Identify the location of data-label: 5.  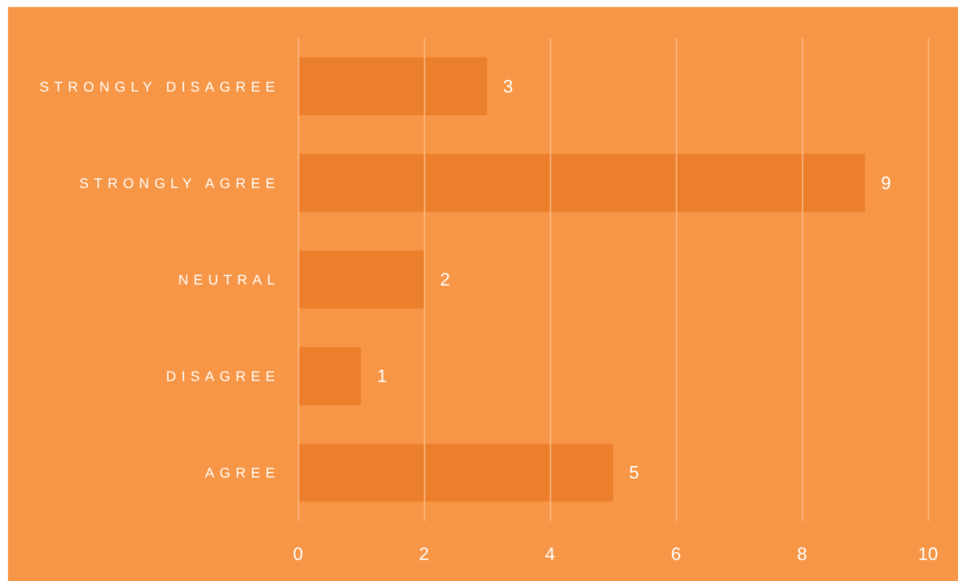
(634, 472).